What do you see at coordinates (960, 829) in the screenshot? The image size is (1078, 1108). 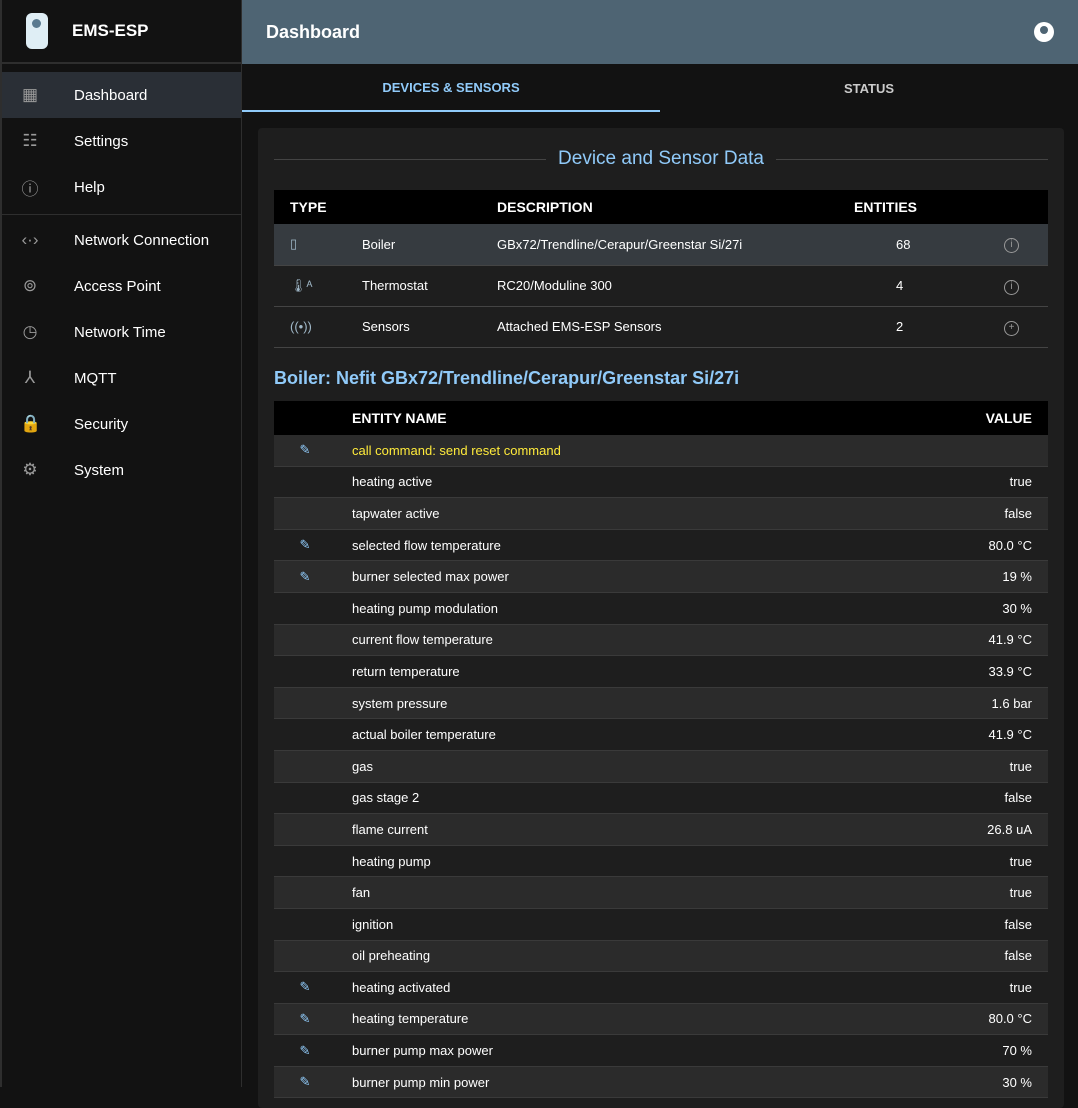 I see `entity-value: 26.8 uA` at bounding box center [960, 829].